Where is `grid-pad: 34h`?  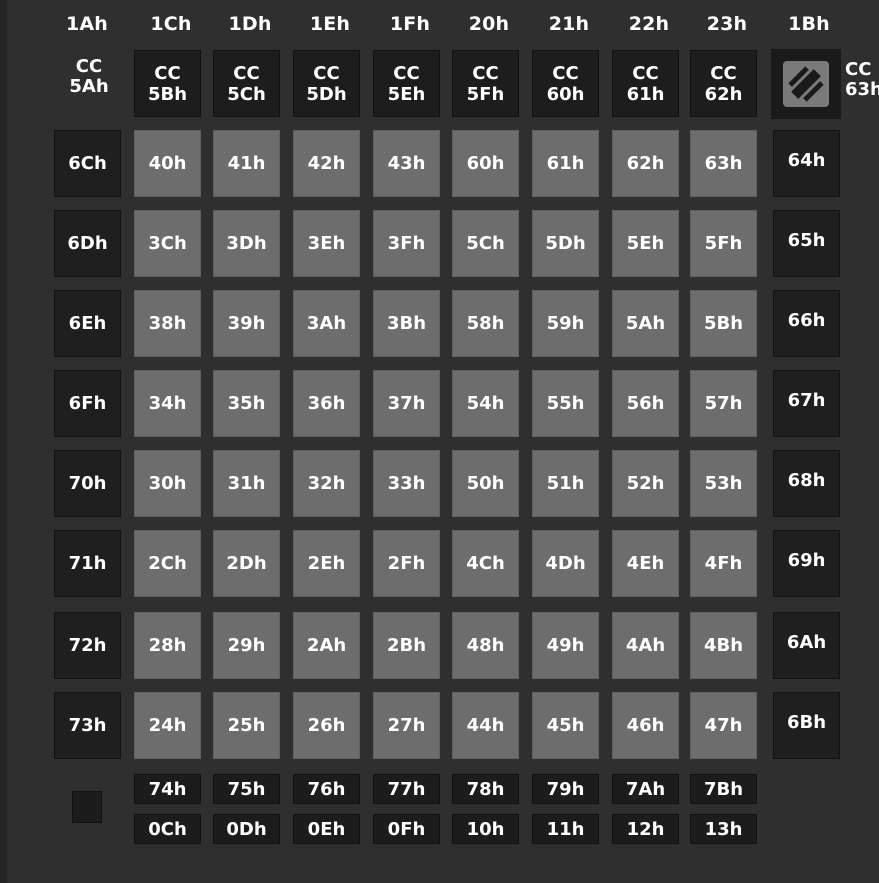 grid-pad: 34h is located at coordinates (167, 403).